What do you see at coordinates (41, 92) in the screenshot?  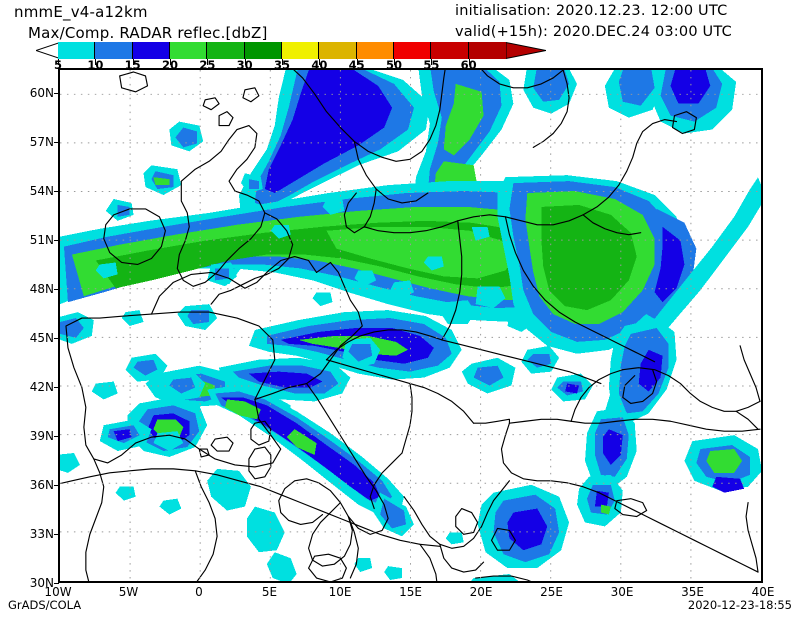 I see `y-axis-label: 60N` at bounding box center [41, 92].